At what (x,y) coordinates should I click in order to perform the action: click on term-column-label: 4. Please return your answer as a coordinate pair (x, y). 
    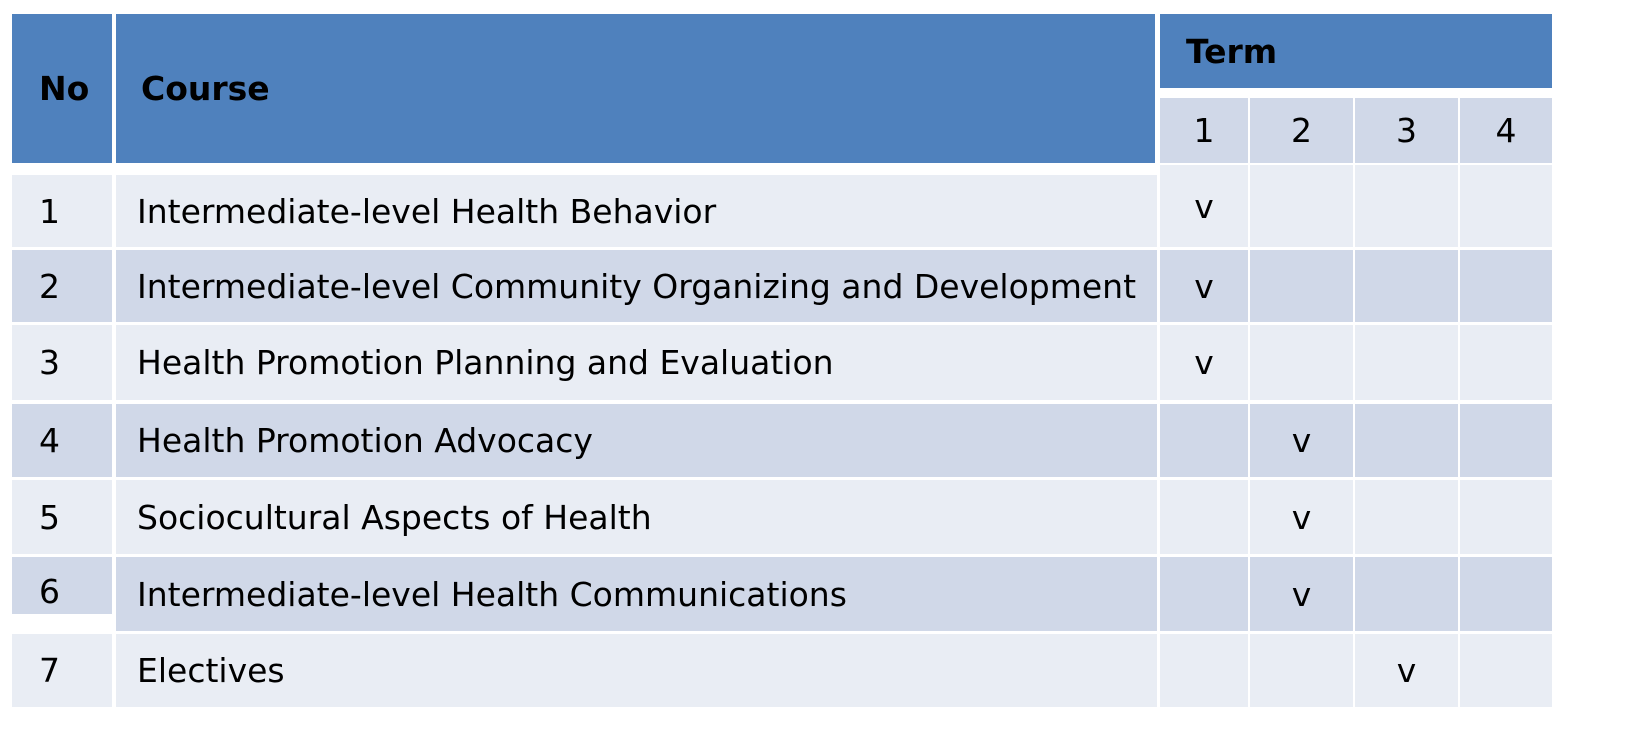
    Looking at the image, I should click on (1506, 130).